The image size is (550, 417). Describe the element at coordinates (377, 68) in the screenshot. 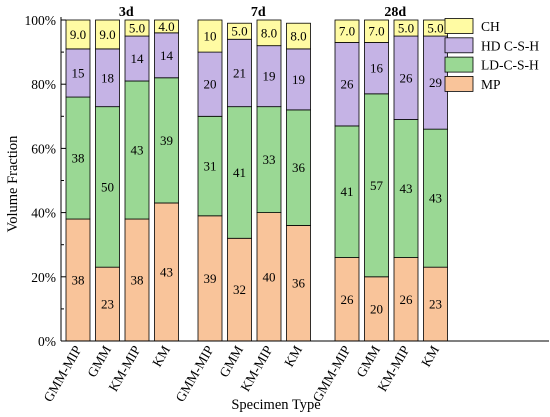

I see `bar-segment-label: 16` at that location.